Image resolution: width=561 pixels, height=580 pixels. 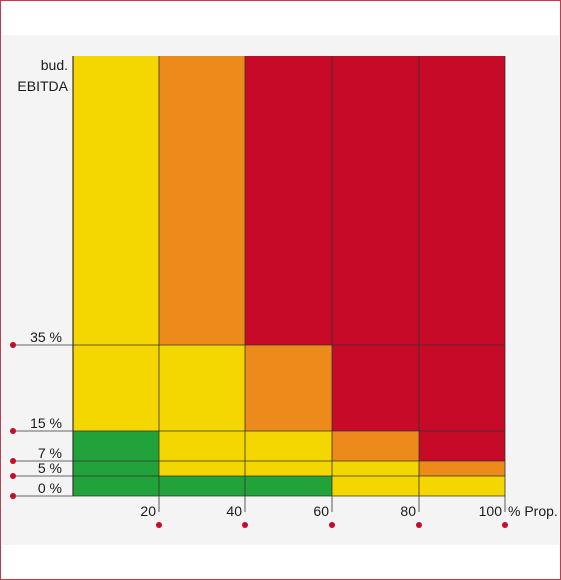 What do you see at coordinates (50, 468) in the screenshot?
I see `y-tick-label: 5 %` at bounding box center [50, 468].